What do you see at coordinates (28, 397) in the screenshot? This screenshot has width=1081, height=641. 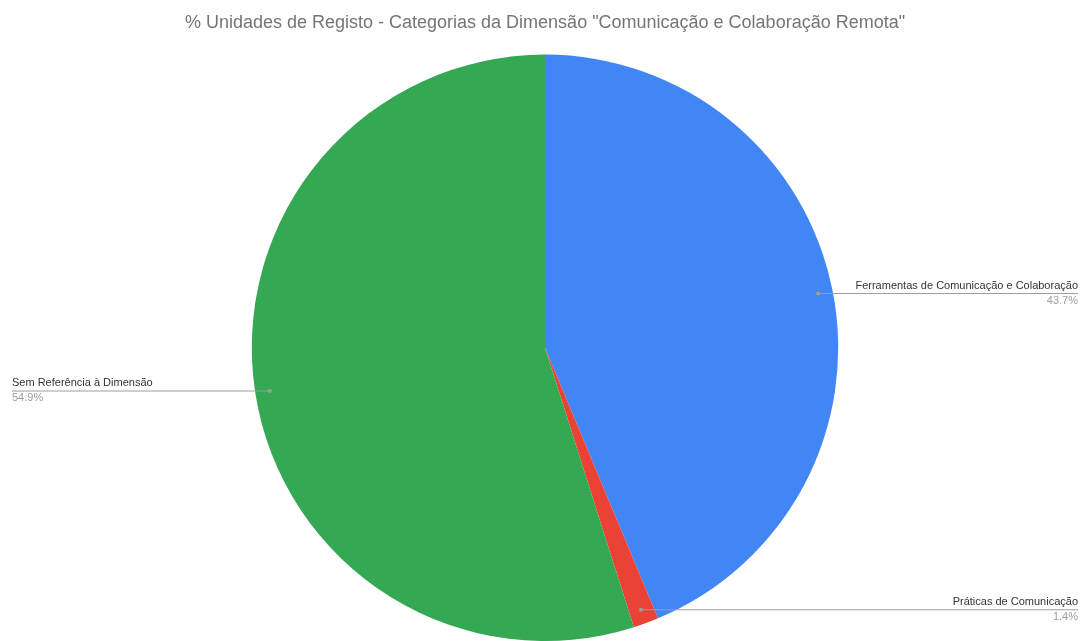 I see `data-label: 54.9%` at bounding box center [28, 397].